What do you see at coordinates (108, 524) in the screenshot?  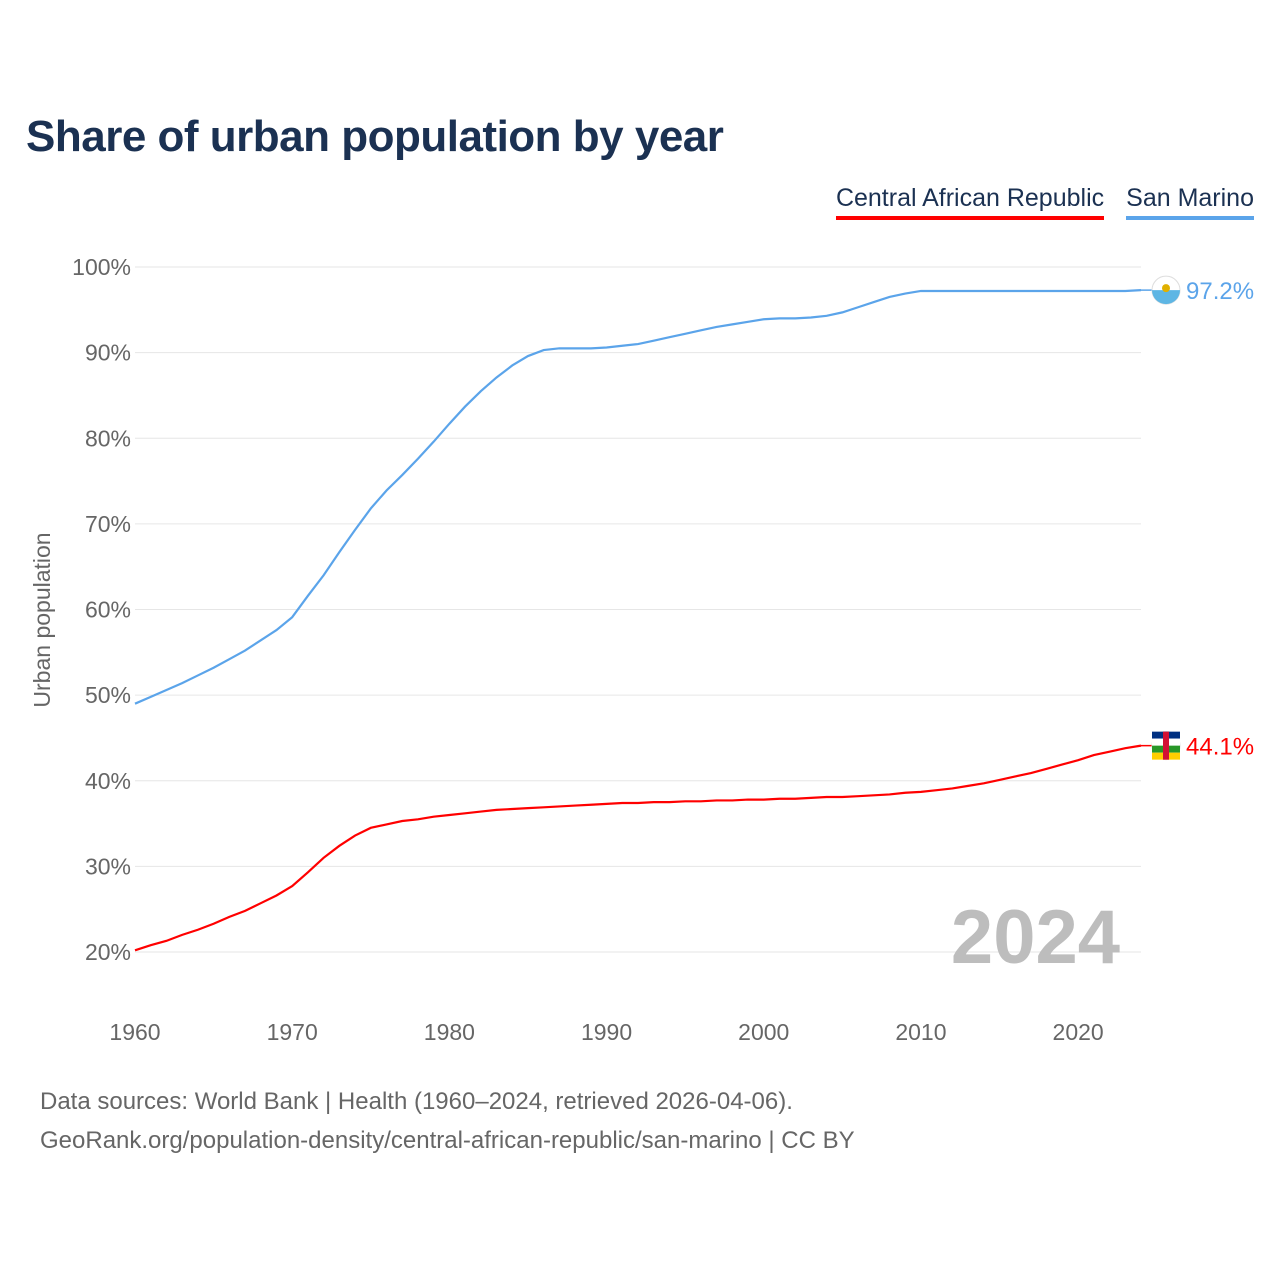 I see `y-tick-label: 70%` at bounding box center [108, 524].